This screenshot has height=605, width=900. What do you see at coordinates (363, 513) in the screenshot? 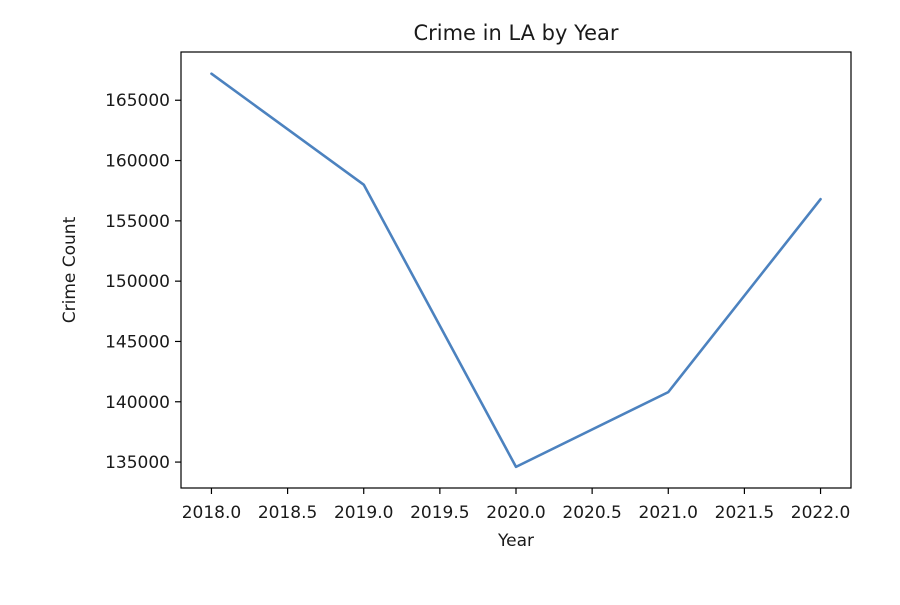
I see `x-tick-label: 2019.0` at bounding box center [363, 513].